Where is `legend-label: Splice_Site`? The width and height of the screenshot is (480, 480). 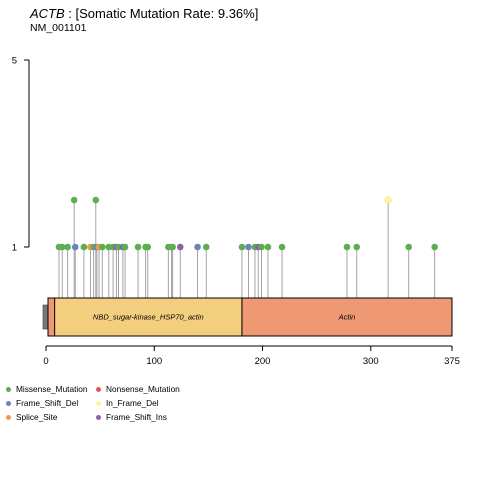 legend-label: Splice_Site is located at coordinates (37, 417).